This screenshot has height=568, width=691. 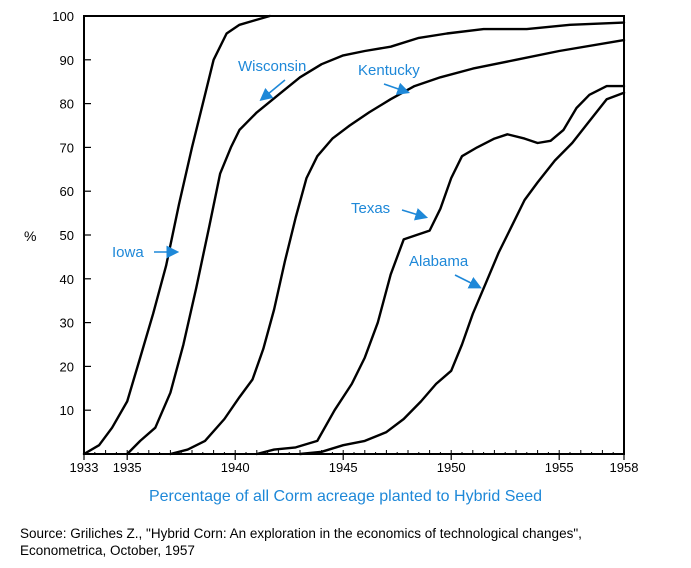 What do you see at coordinates (107, 550) in the screenshot?
I see `source-line-2: Econometrica, October, 1957` at bounding box center [107, 550].